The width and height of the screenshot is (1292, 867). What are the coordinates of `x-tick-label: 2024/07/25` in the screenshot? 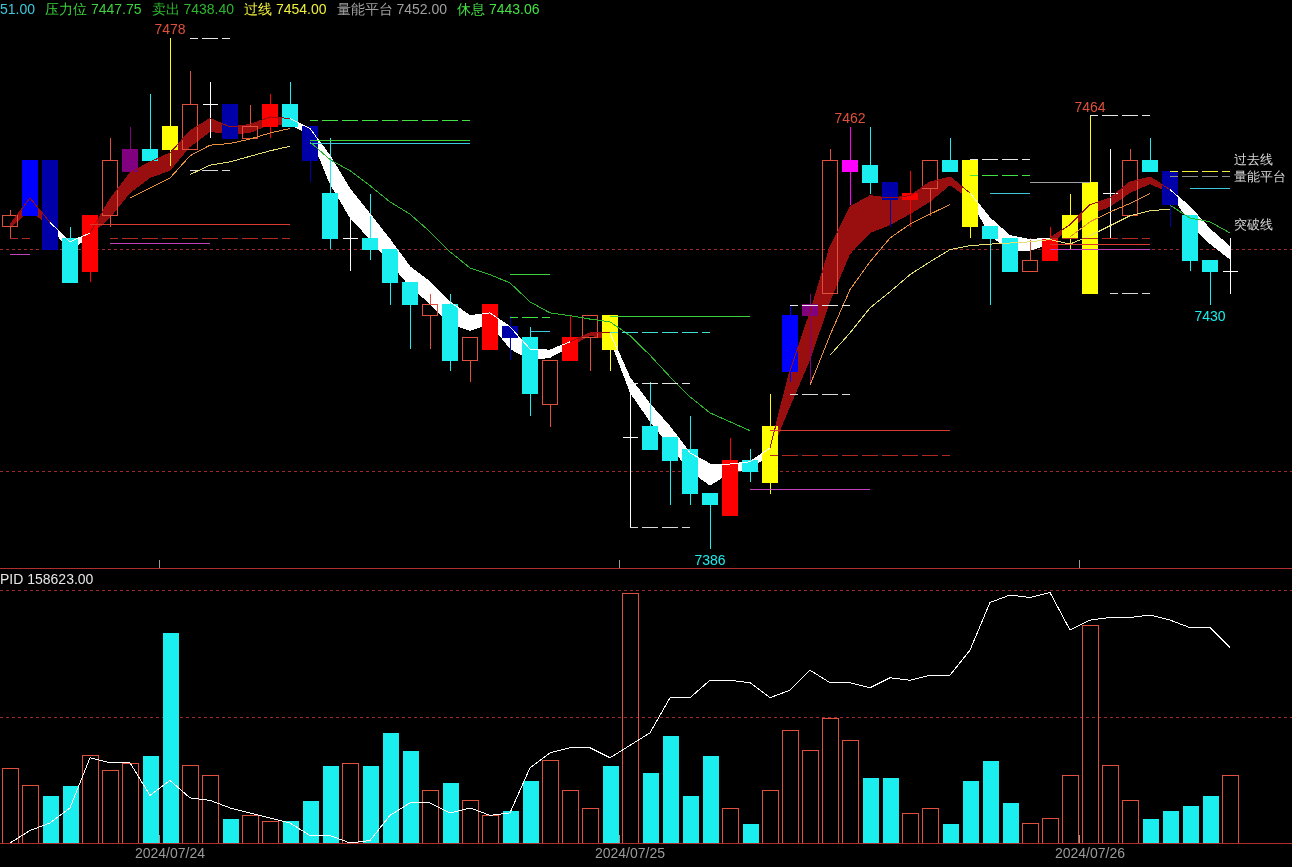 It's located at (630, 853).